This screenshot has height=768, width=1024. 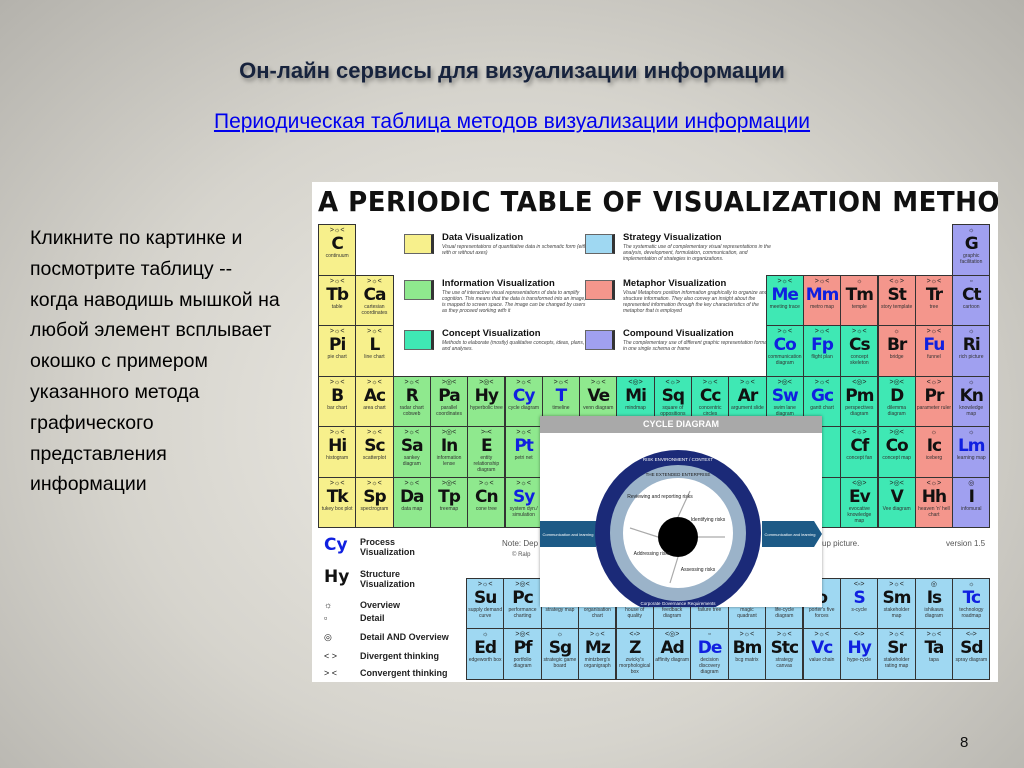 I want to click on method-type-icon: <☼>, so click(x=934, y=382).